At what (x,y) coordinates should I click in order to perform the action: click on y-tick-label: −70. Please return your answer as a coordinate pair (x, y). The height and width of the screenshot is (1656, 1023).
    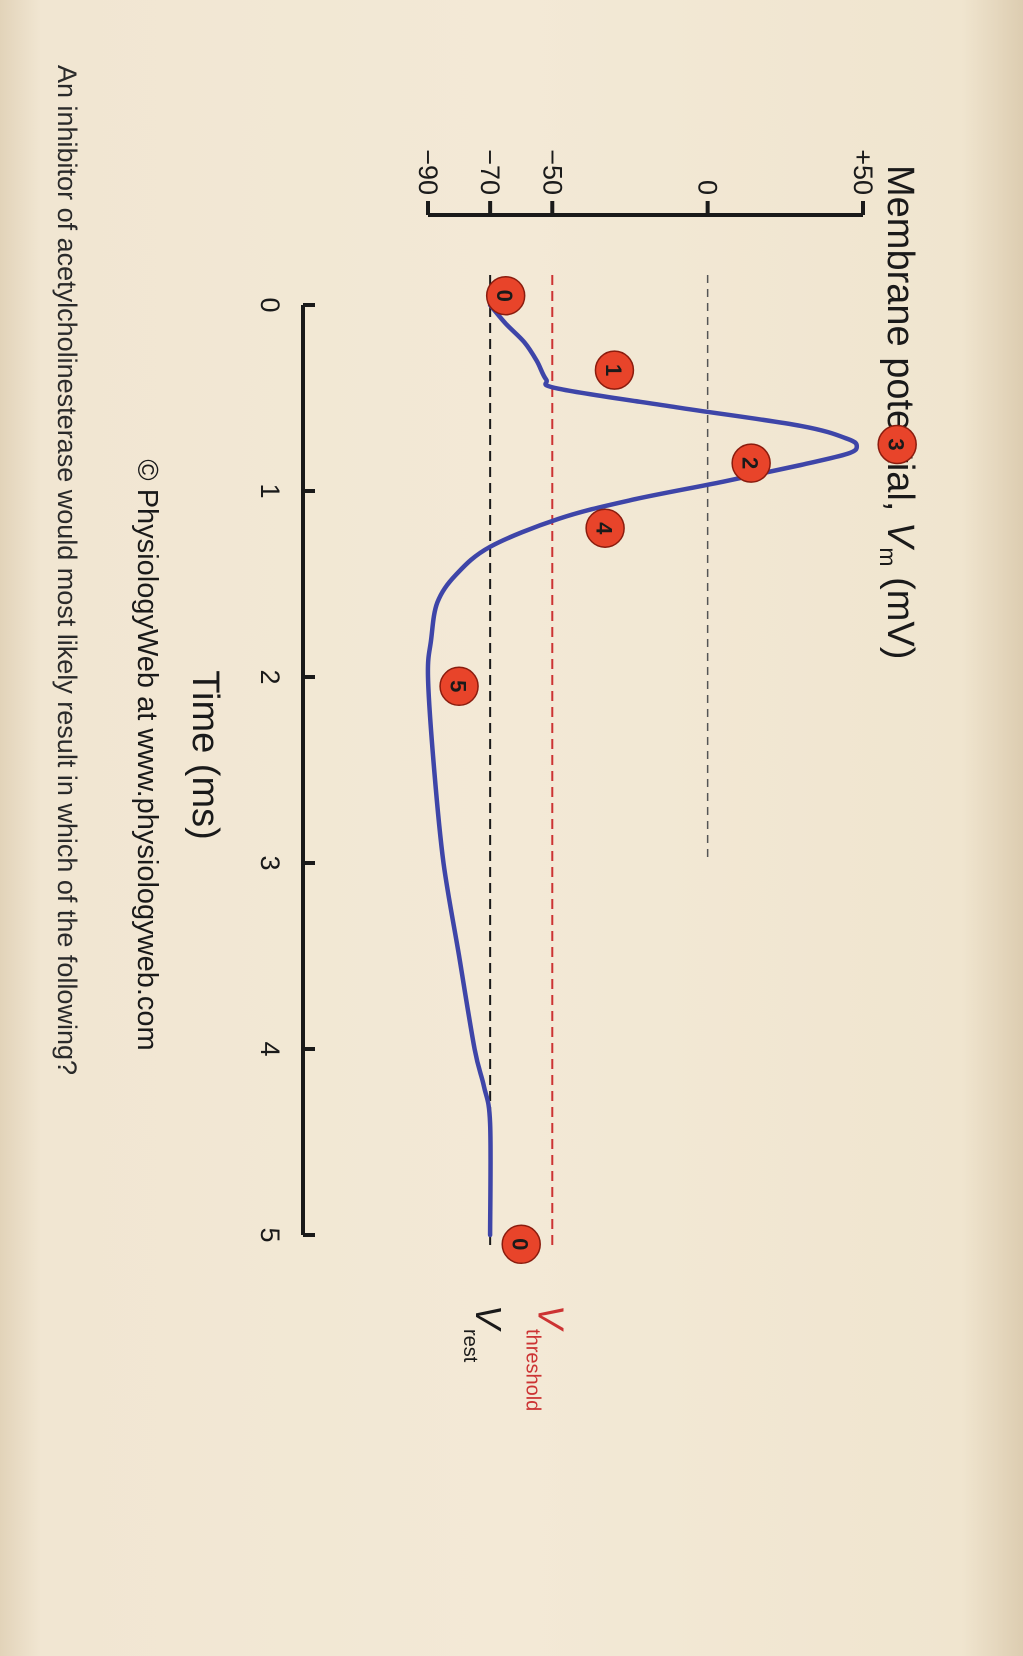
    Looking at the image, I should click on (490, 172).